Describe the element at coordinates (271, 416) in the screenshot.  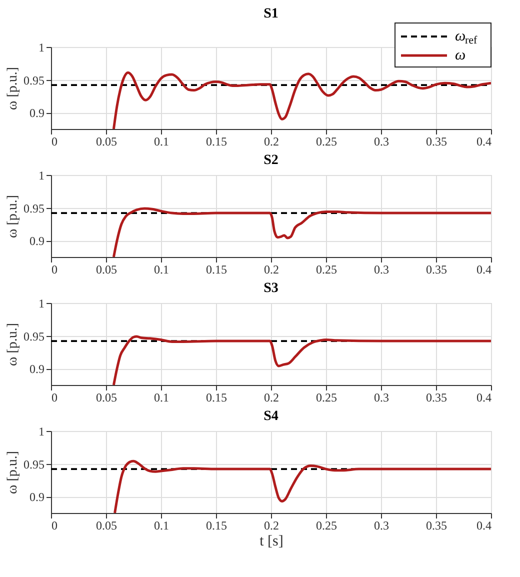
I see `chart-title: S4` at that location.